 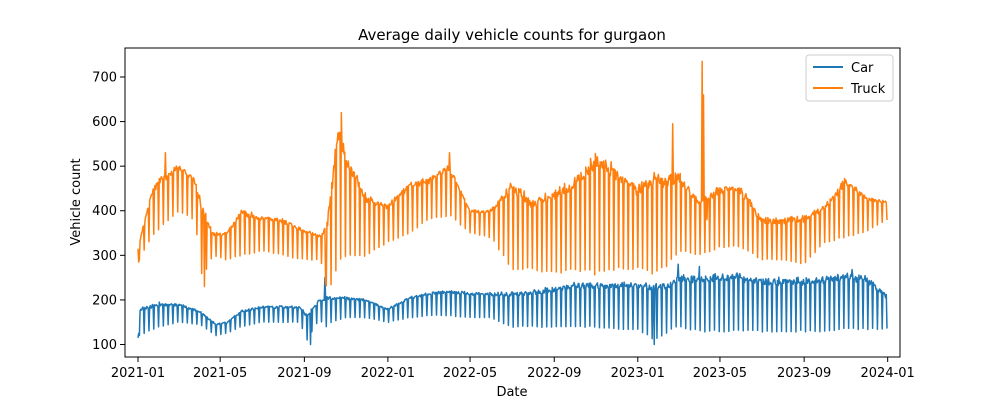 I want to click on x-tick-label: 2023-05, so click(x=720, y=373).